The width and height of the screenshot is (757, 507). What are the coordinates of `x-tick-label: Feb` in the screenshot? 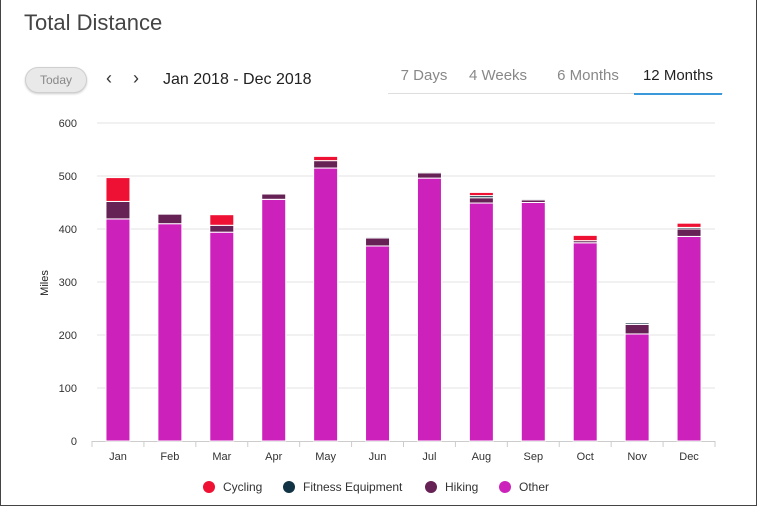 It's located at (169, 457).